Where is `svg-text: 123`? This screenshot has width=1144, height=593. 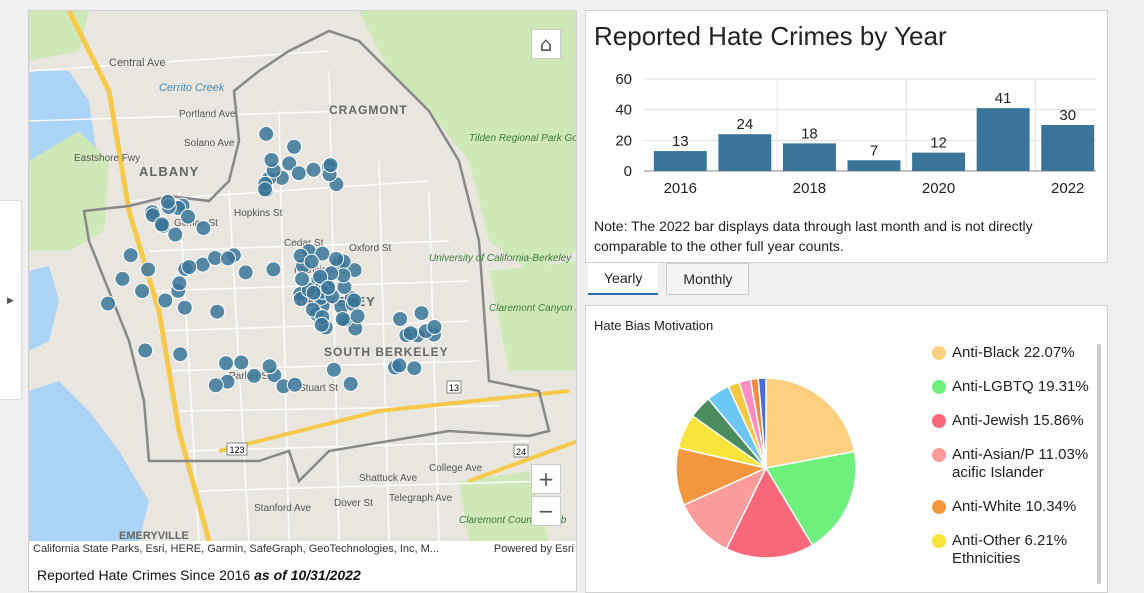 svg-text: 123 is located at coordinates (236, 450).